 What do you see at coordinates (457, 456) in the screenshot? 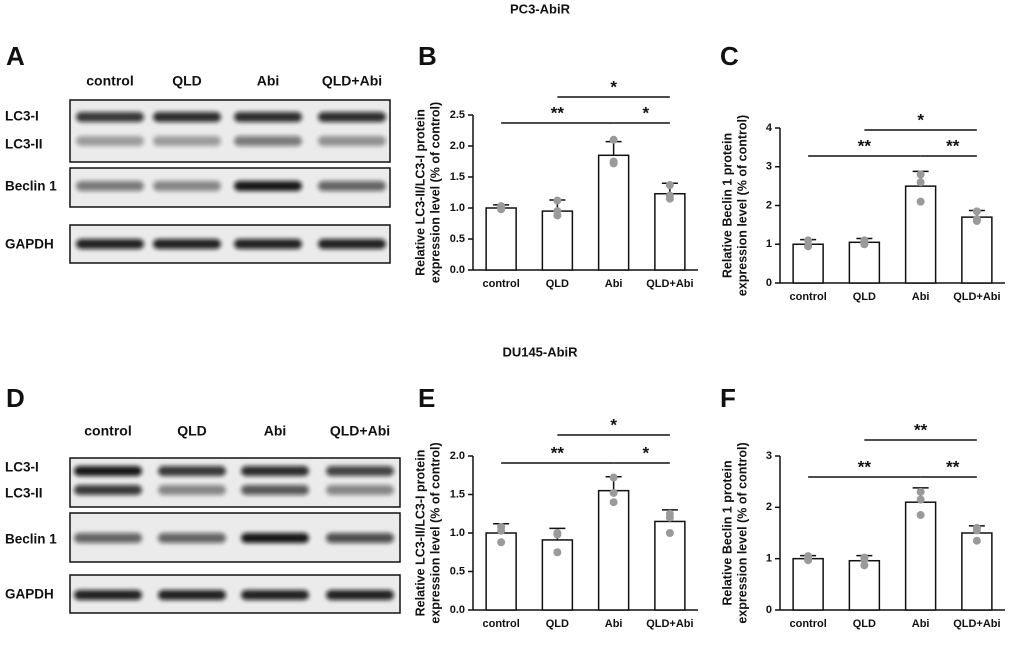
I see `y-tick-label: 2.0` at bounding box center [457, 456].